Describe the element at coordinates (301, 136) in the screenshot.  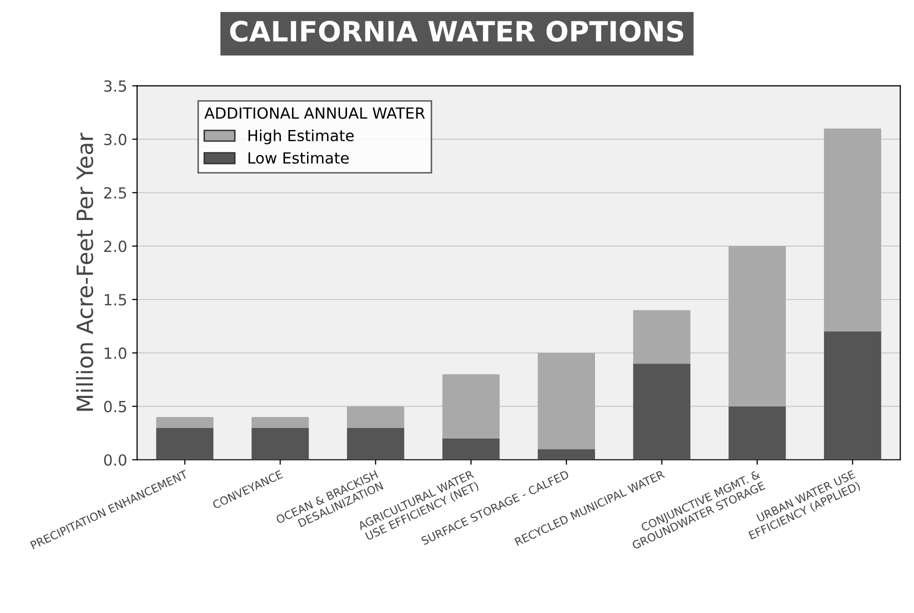
I see `legend-label: High Estimate` at that location.